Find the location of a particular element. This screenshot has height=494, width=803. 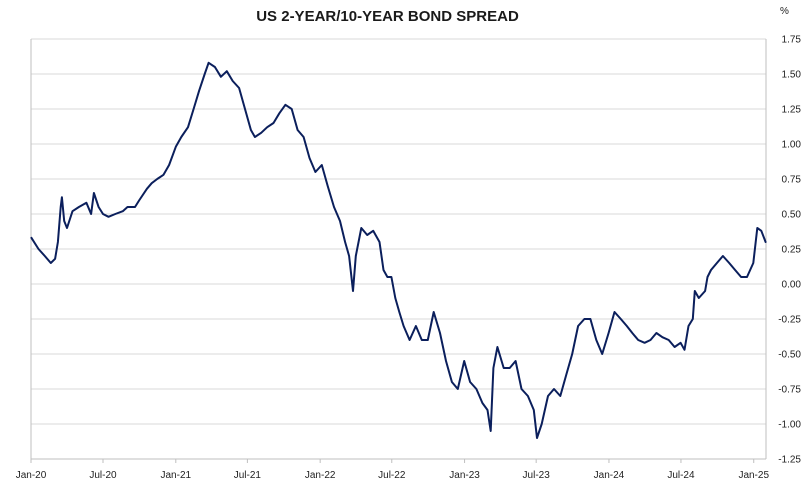

y-axis-unit-label: % is located at coordinates (784, 11).